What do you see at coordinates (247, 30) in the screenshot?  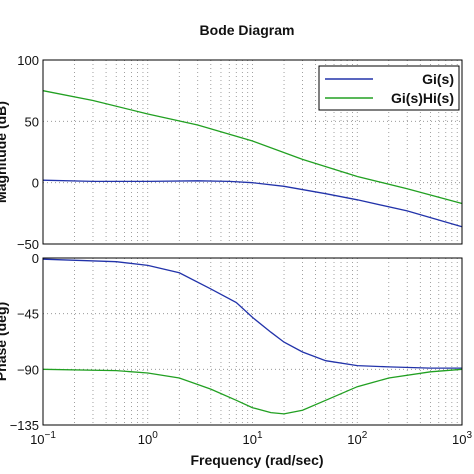 I see `chart-title: Bode Diagram` at bounding box center [247, 30].